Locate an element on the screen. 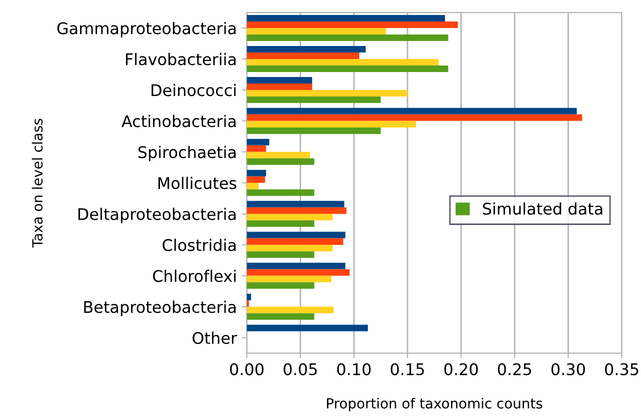  y-tick-label: Clostridia is located at coordinates (199, 245).